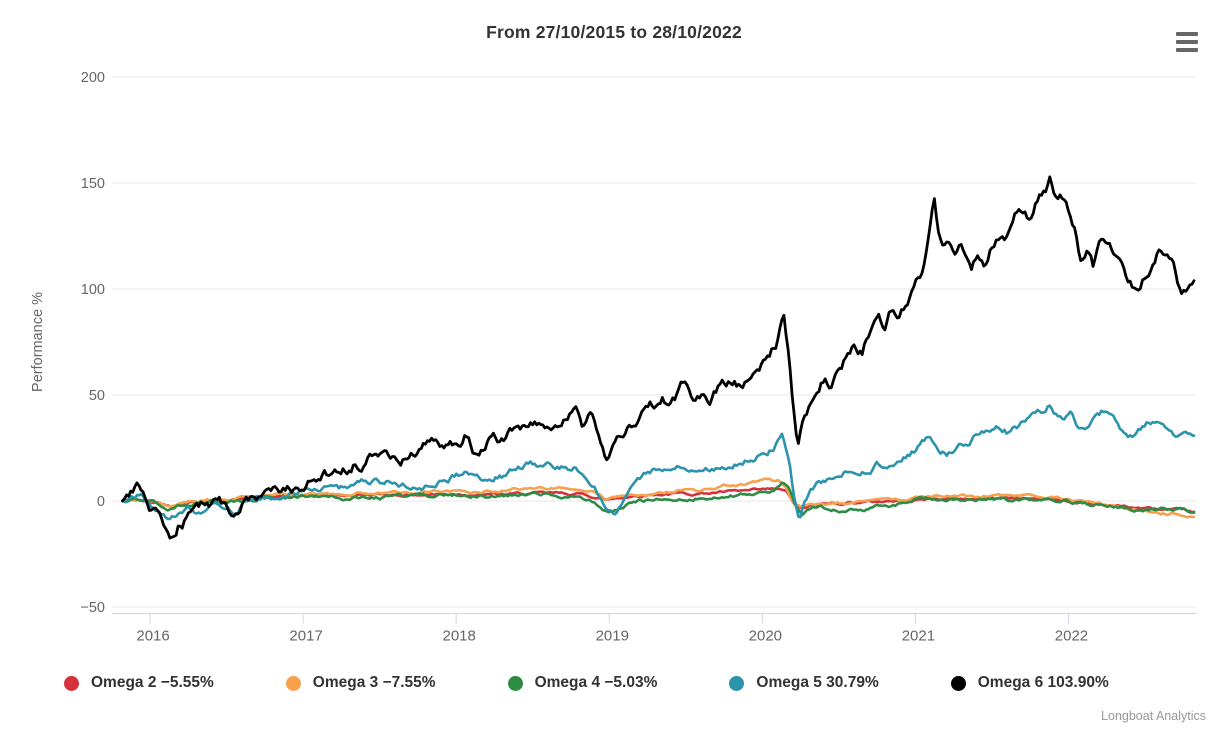  I want to click on x-axis-tick-label: 2016, so click(152, 636).